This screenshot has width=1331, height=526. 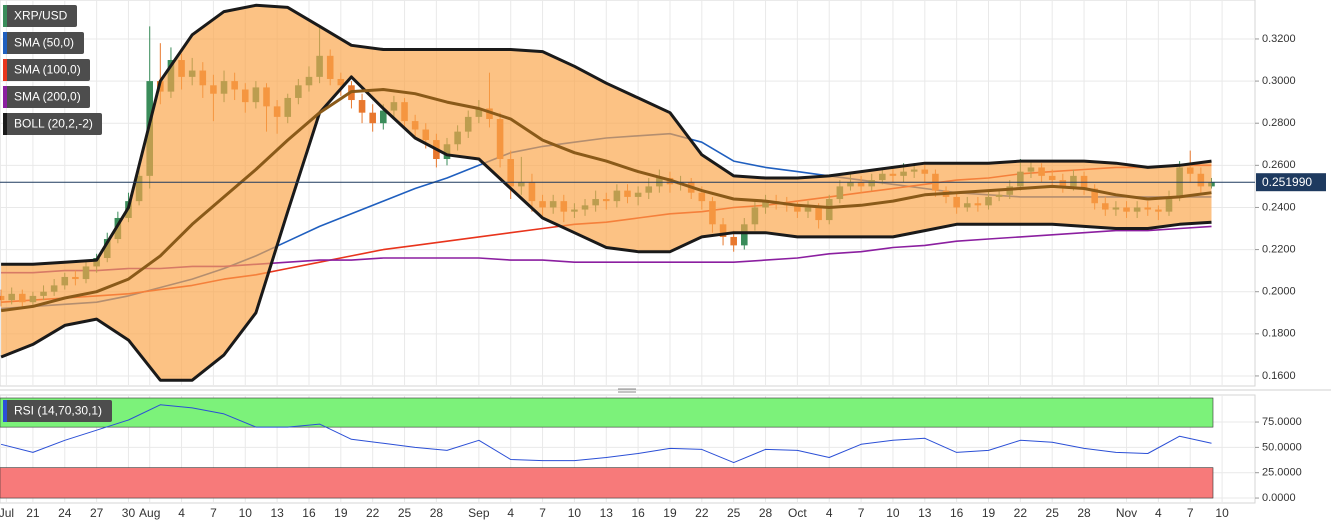 What do you see at coordinates (479, 513) in the screenshot?
I see `x-tick-label: Sep` at bounding box center [479, 513].